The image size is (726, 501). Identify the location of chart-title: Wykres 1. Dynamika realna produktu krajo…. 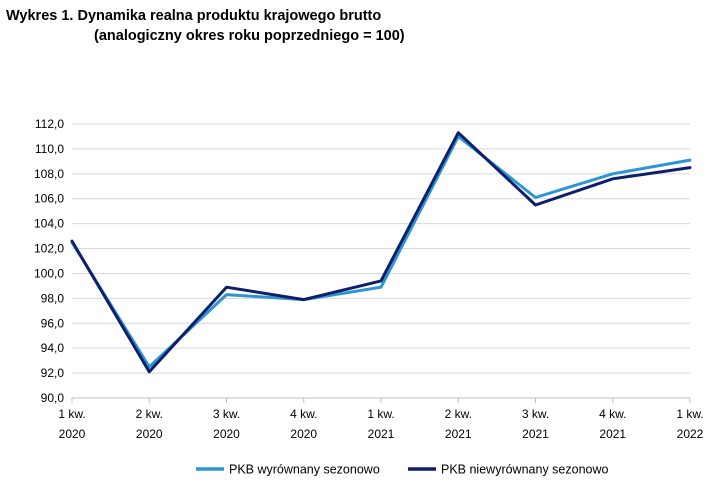
(205, 26).